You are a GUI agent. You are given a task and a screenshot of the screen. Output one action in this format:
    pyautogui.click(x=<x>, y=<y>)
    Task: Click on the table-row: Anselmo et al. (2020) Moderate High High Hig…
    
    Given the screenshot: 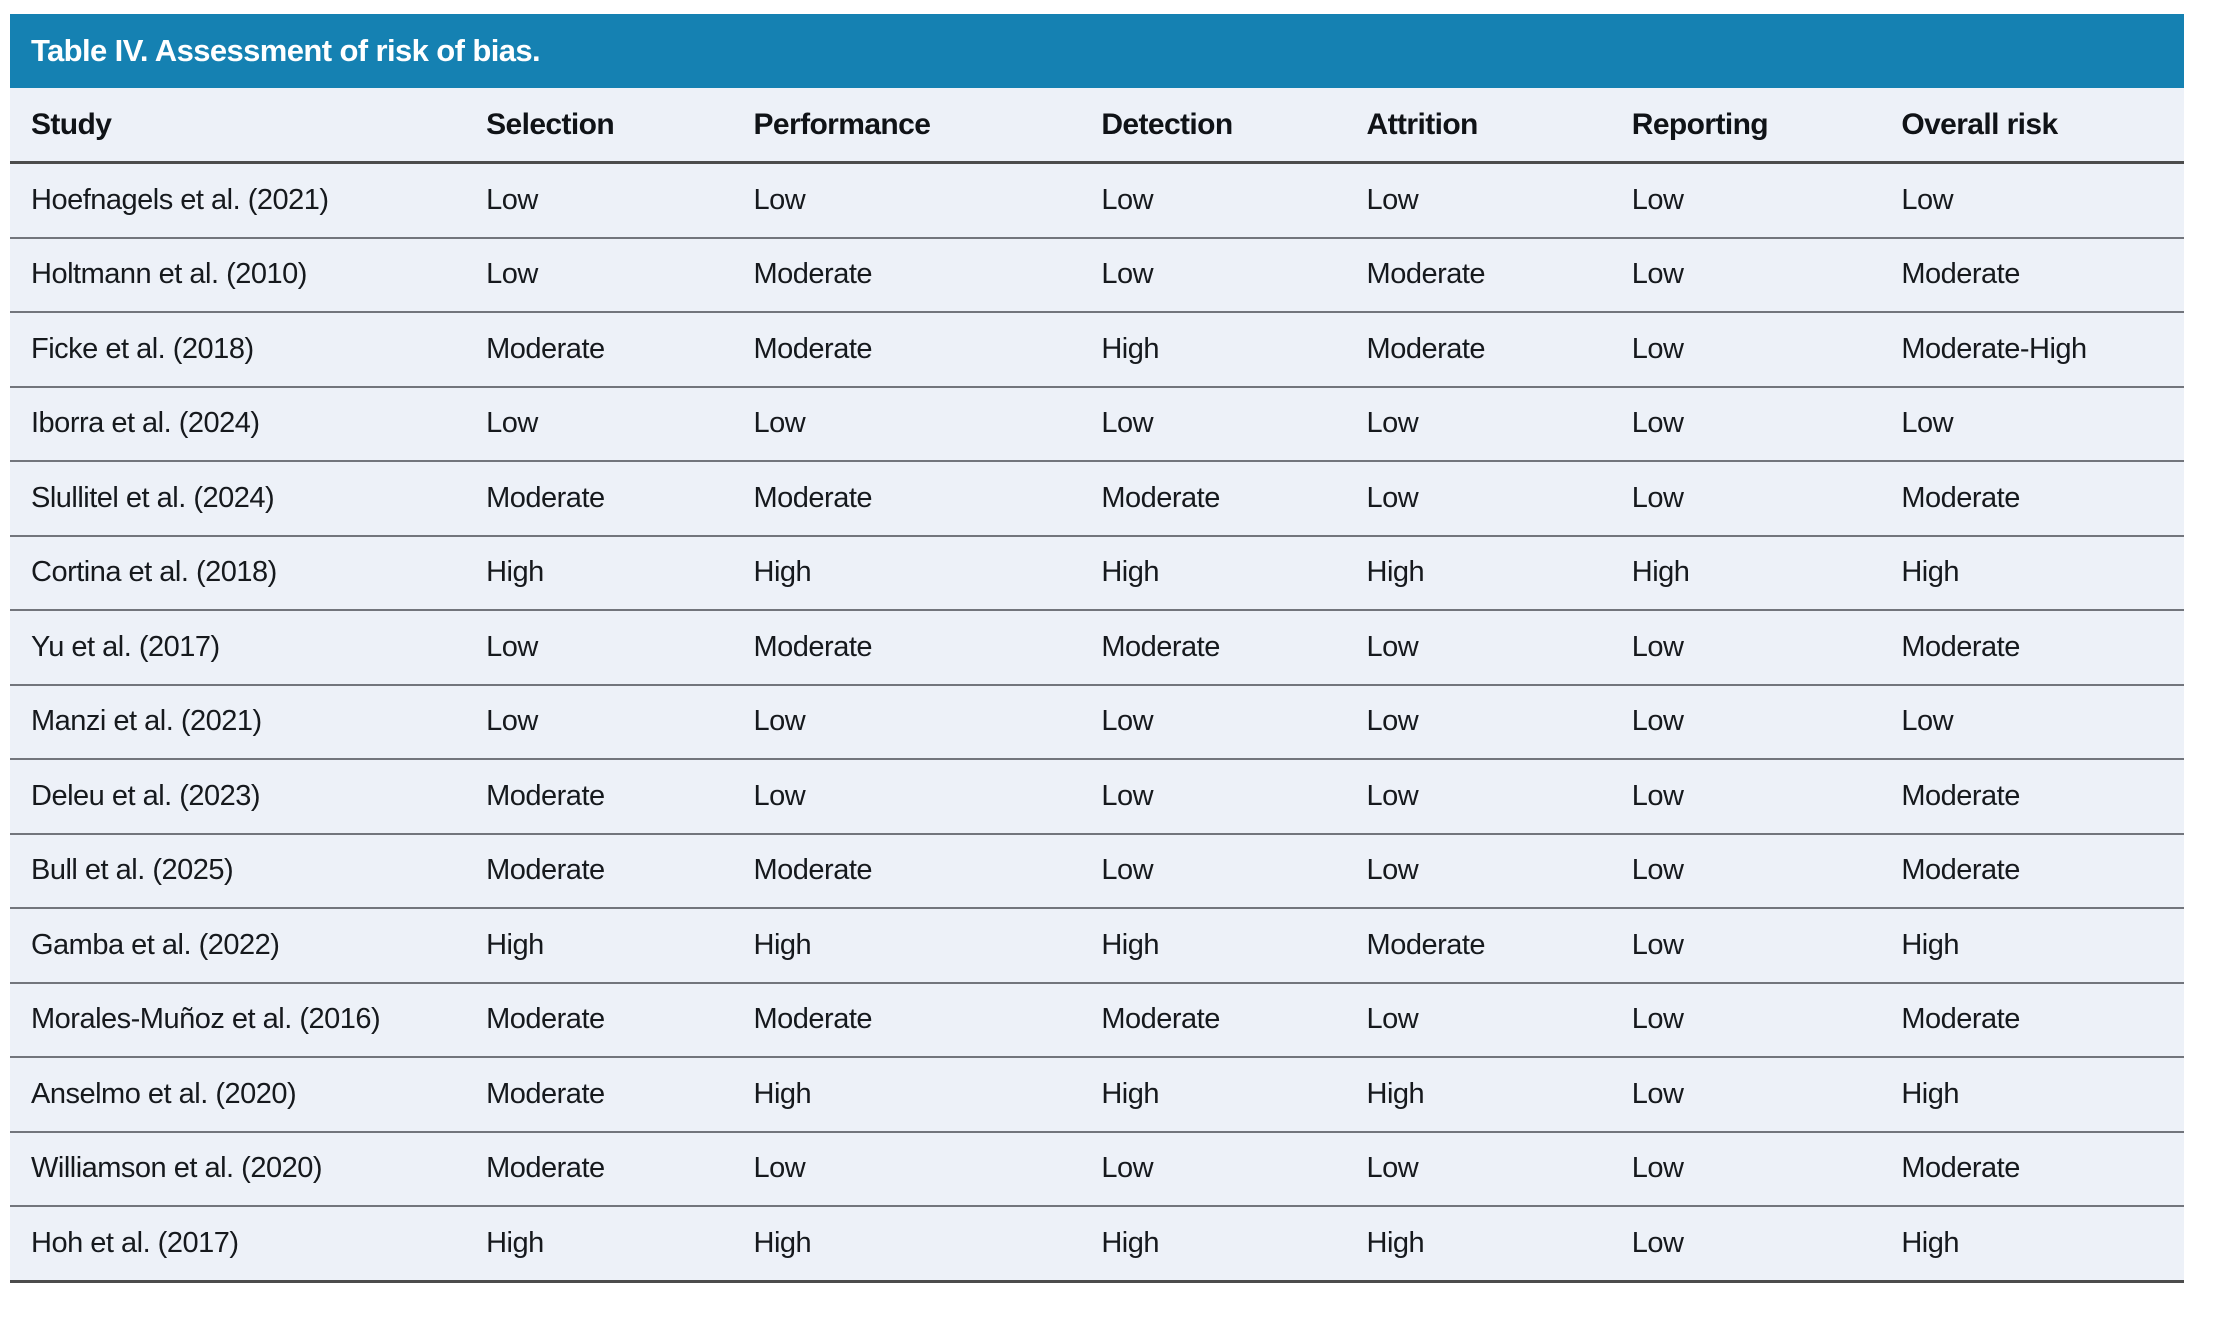 What is the action you would take?
    pyautogui.click(x=1097, y=1095)
    